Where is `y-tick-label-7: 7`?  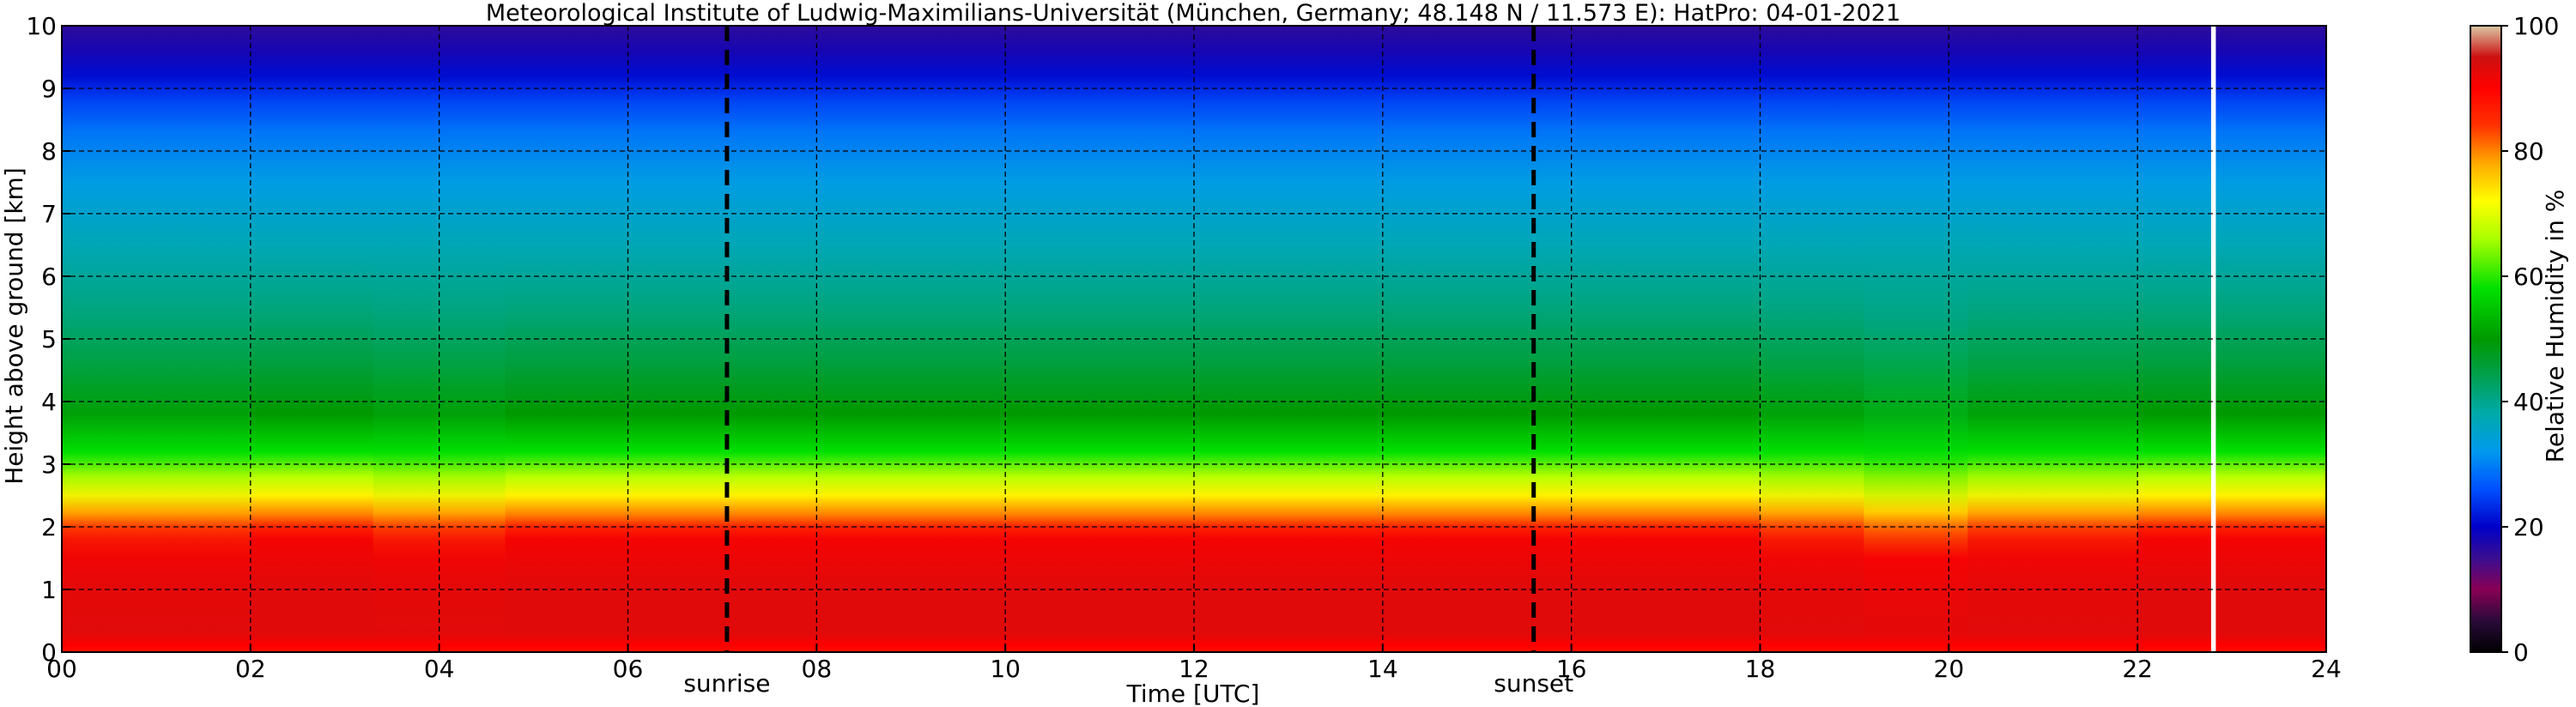
y-tick-label-7: 7 is located at coordinates (49, 214).